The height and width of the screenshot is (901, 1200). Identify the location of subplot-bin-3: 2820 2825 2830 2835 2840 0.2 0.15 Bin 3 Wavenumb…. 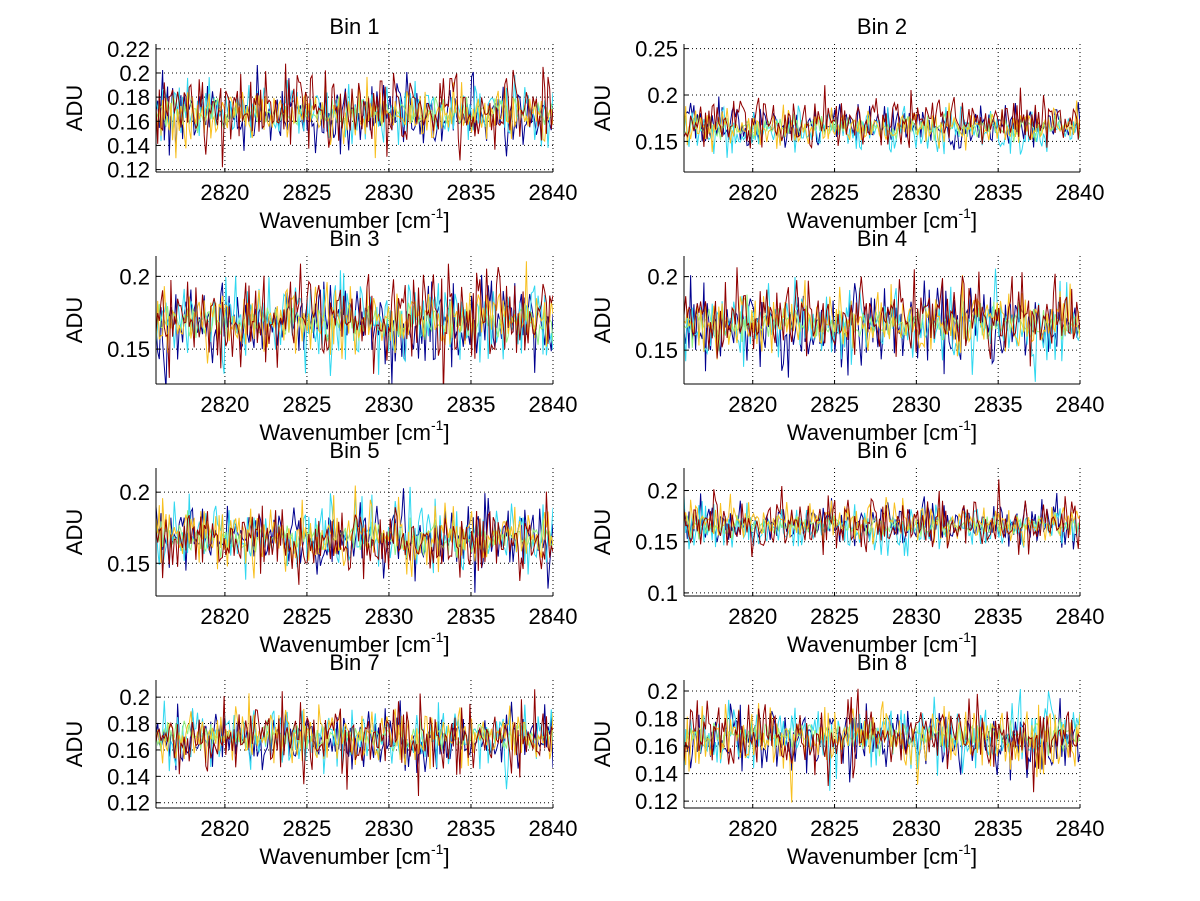
(319, 335).